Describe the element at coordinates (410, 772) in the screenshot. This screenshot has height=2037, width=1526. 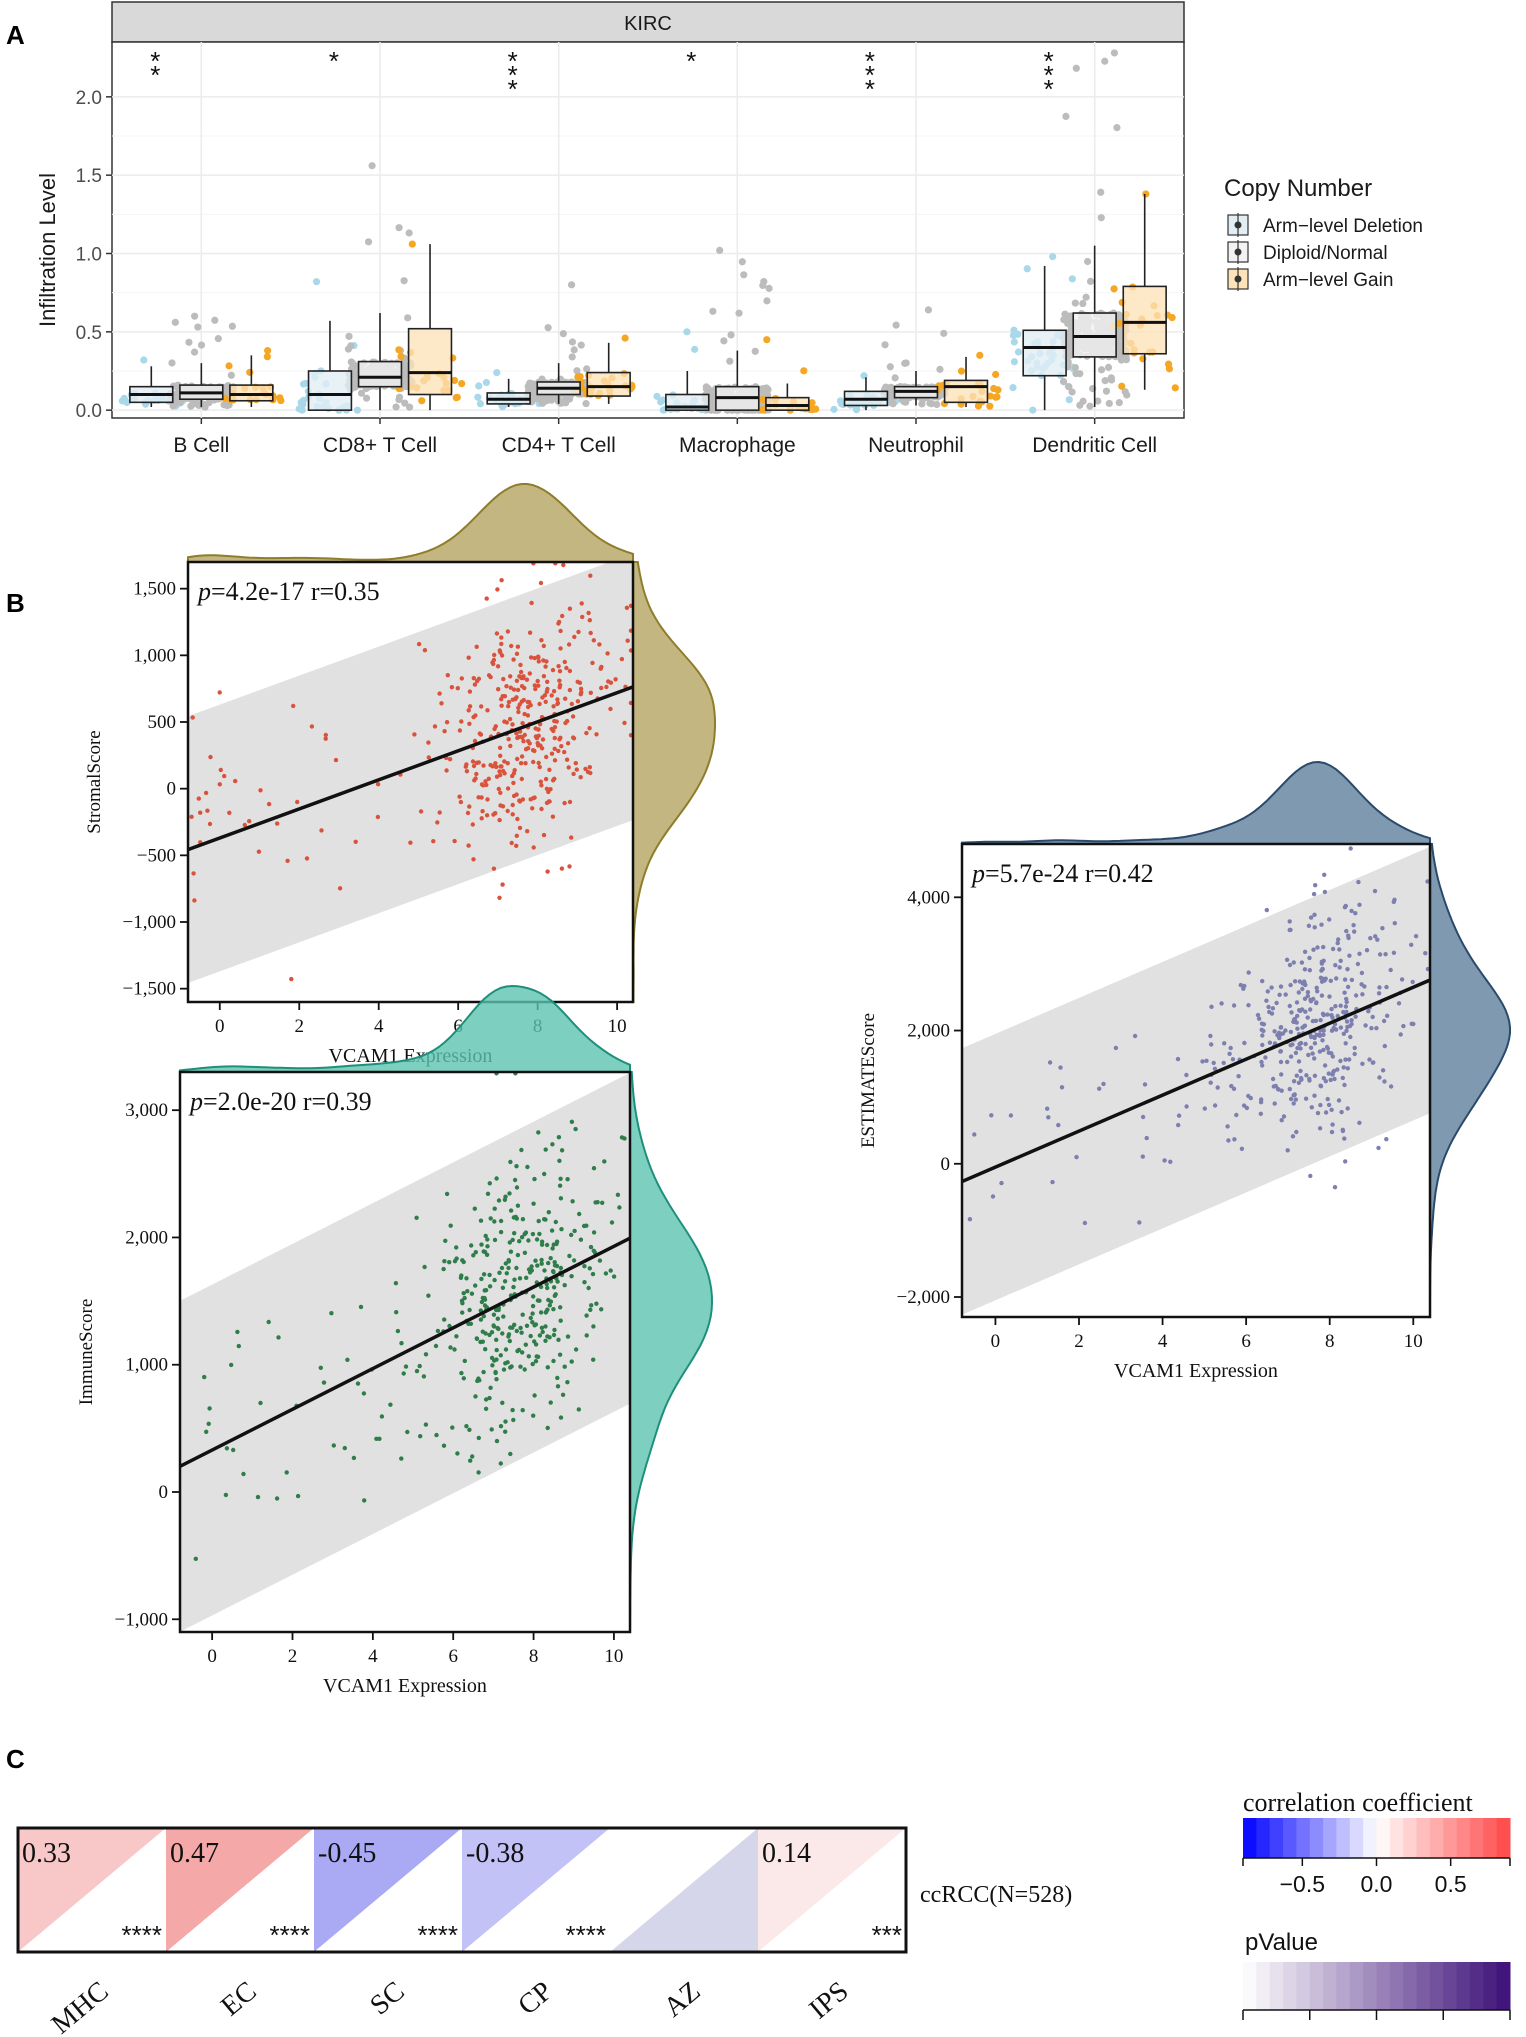
I see `confidence-band` at that location.